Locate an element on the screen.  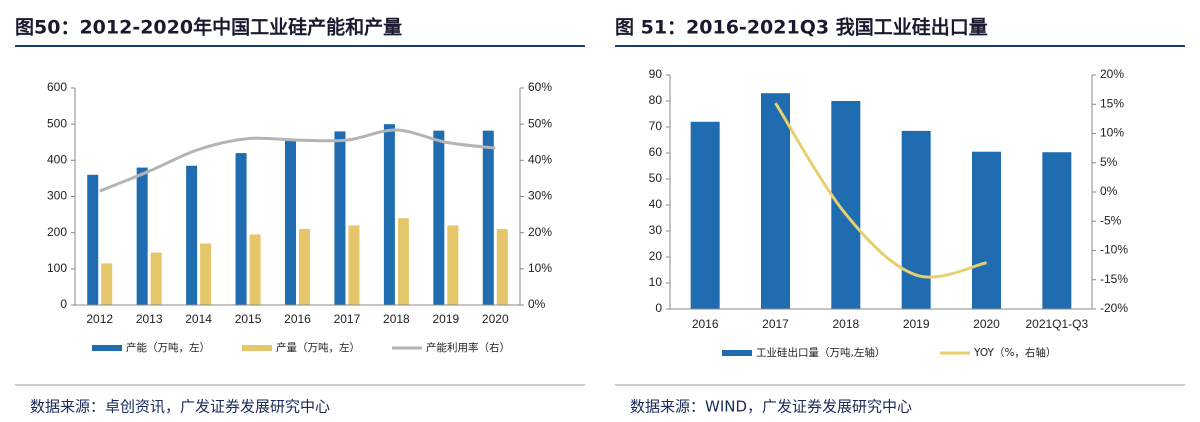
x-tick-label: 2013 is located at coordinates (149, 319).